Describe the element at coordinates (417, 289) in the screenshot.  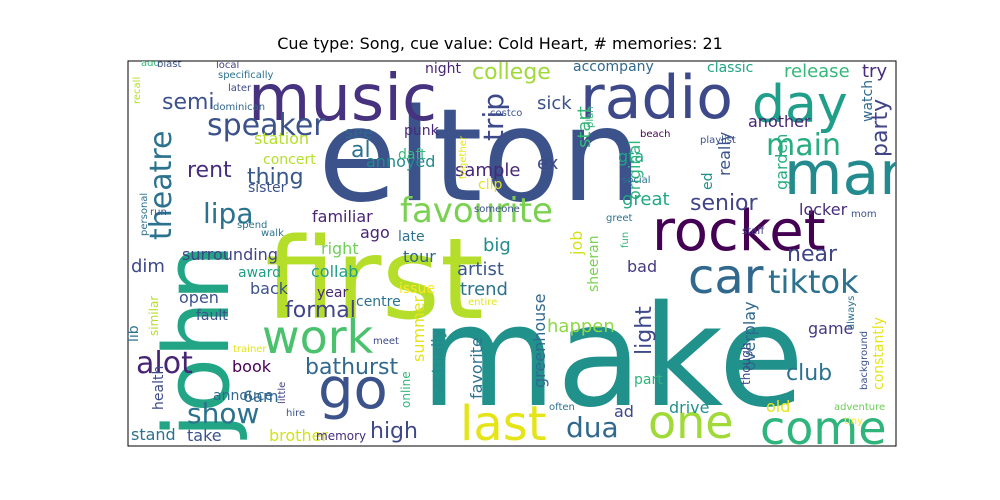
I see `word-issue: issue` at that location.